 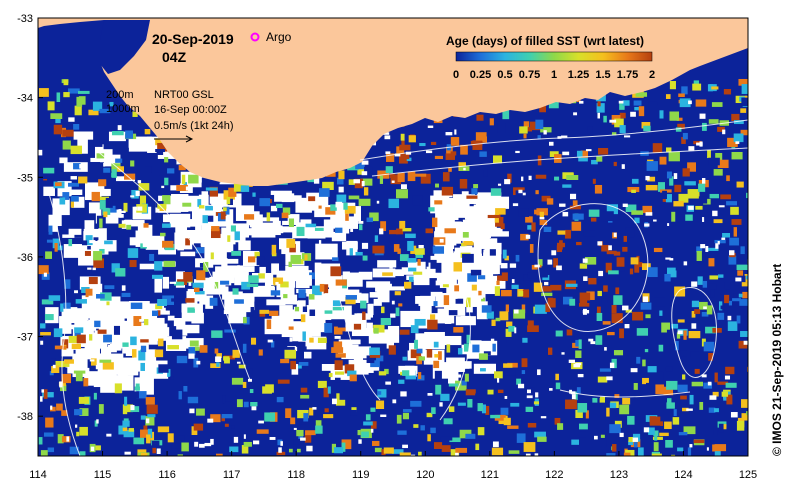 What do you see at coordinates (683, 475) in the screenshot?
I see `lon-tick-label: 124` at bounding box center [683, 475].